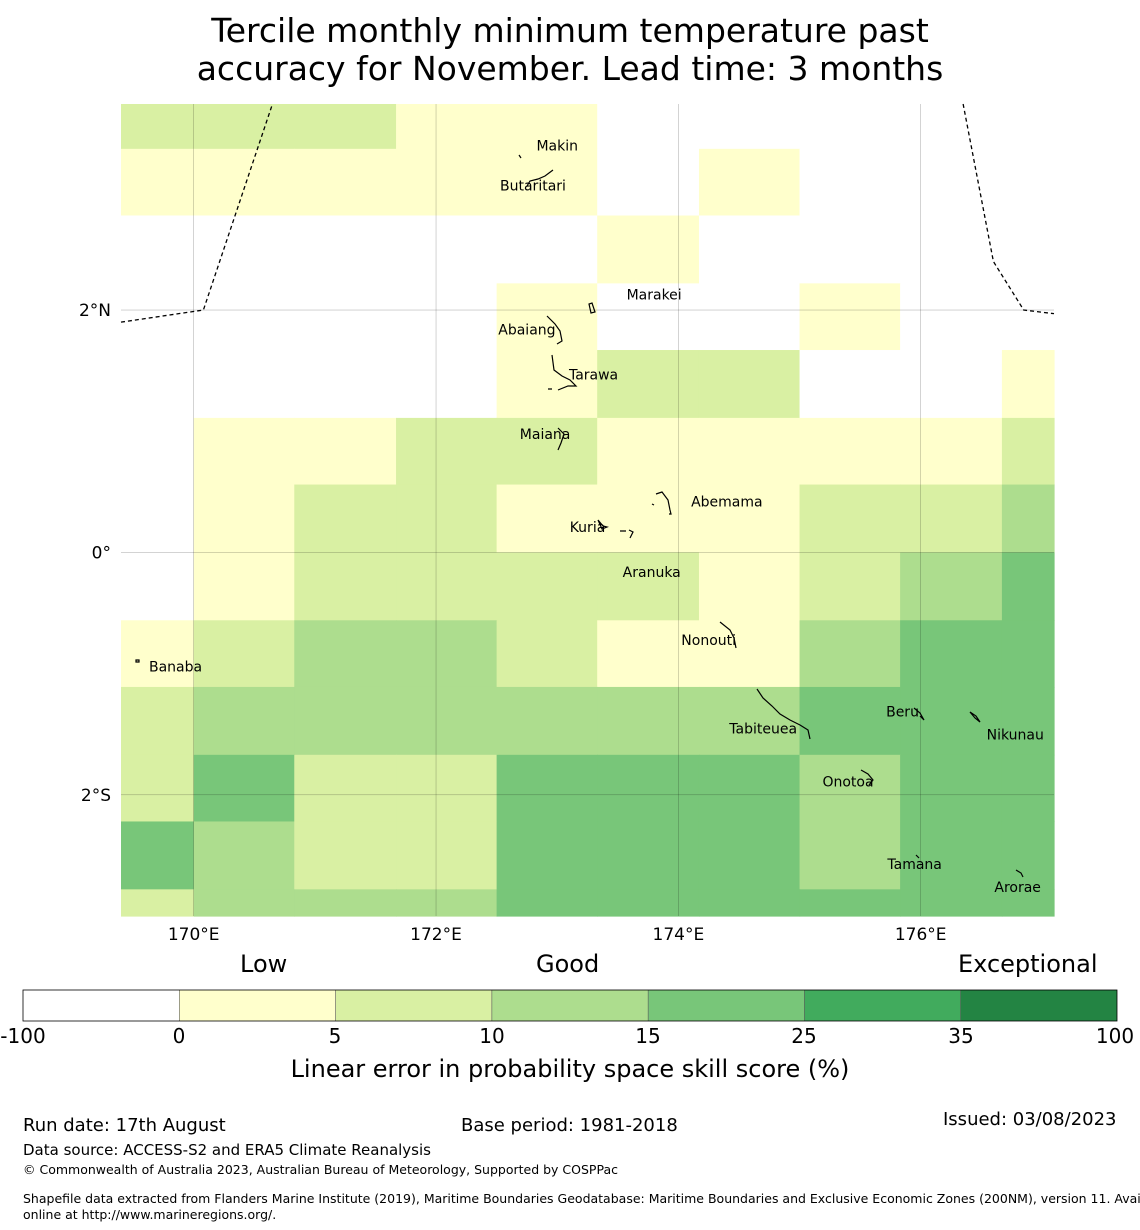  Describe the element at coordinates (137, 661) in the screenshot. I see `island-banaba` at that location.